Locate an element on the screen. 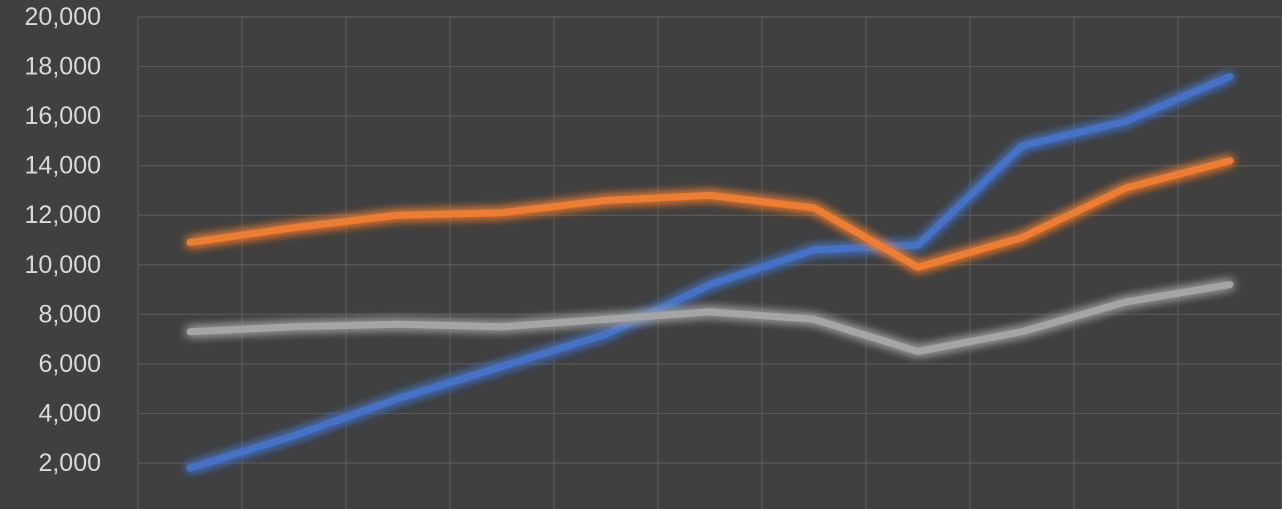 The width and height of the screenshot is (1282, 509). y-tick-label: 6,000 is located at coordinates (69, 364).